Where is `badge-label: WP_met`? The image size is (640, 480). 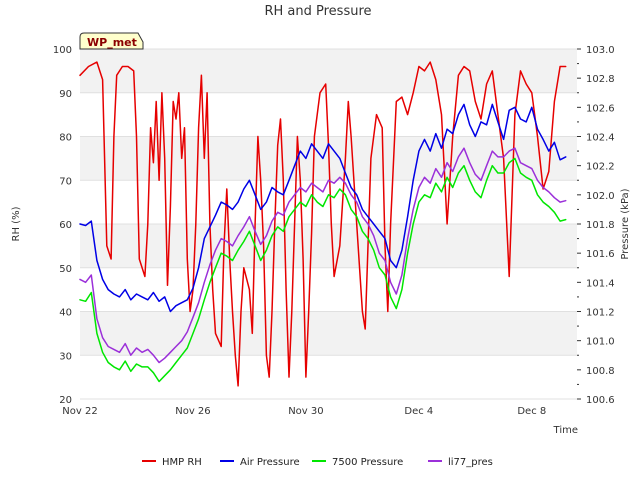 badge-label: WP_met is located at coordinates (112, 42).